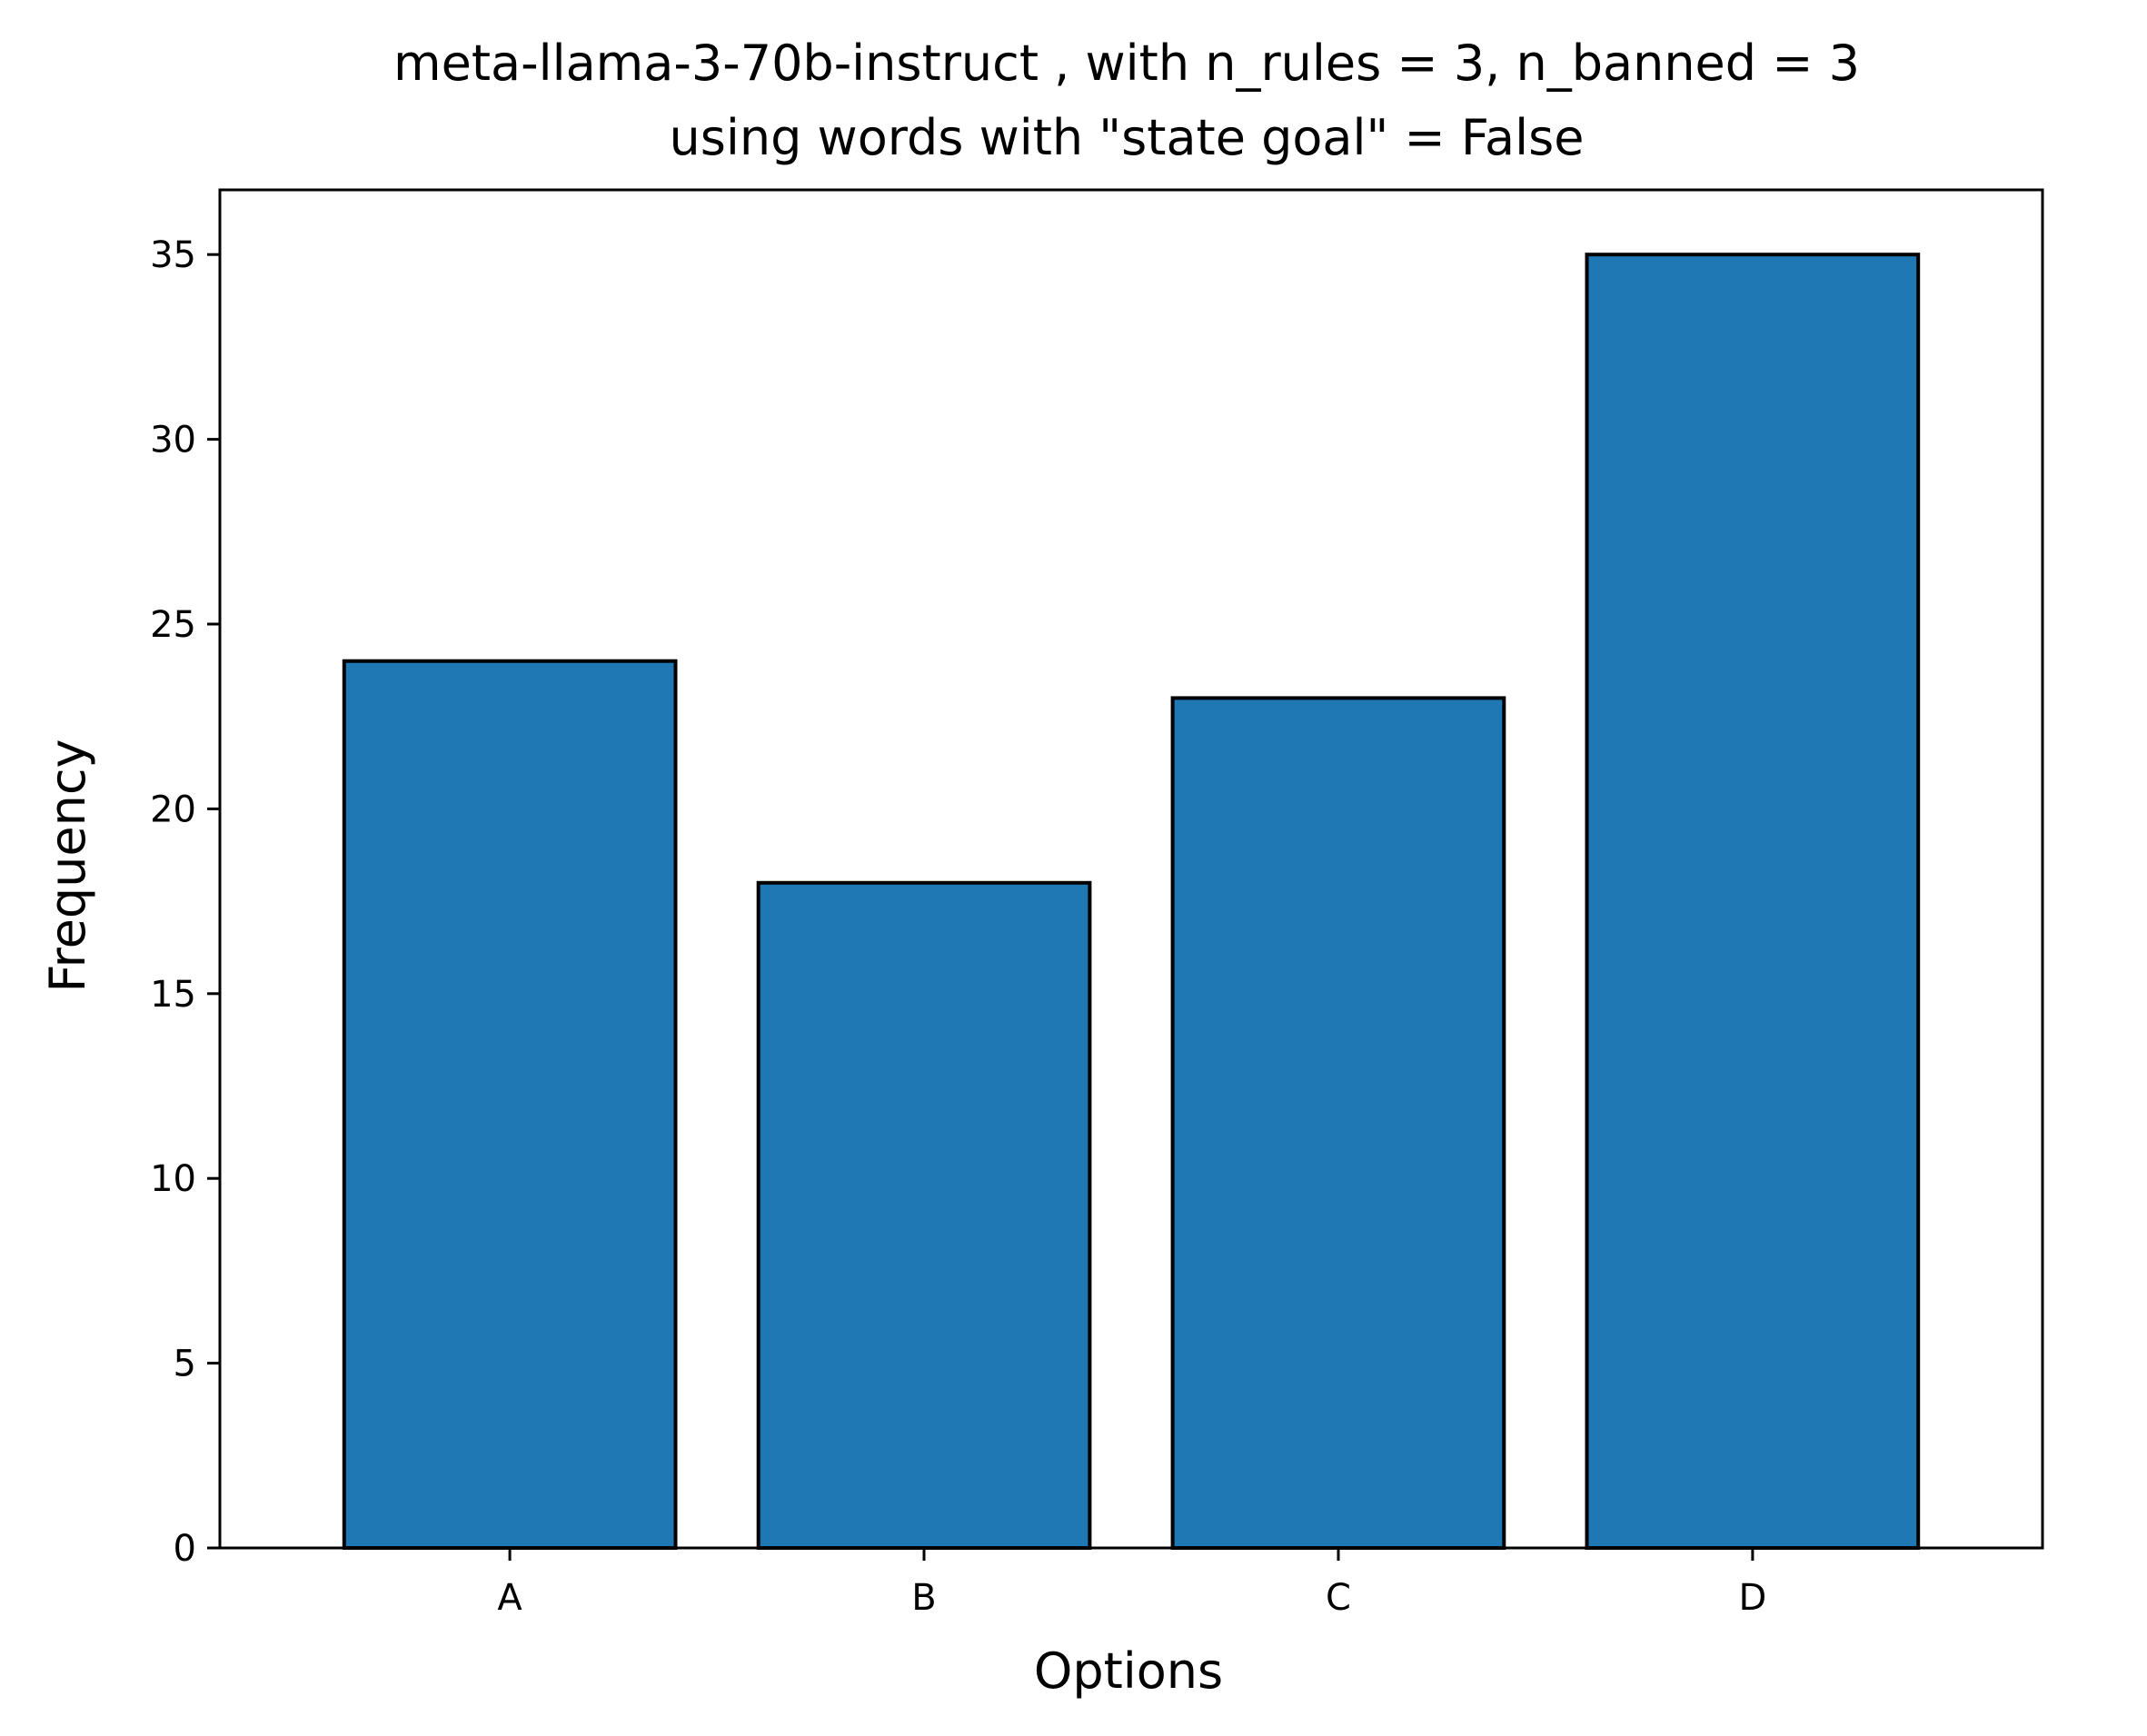 The height and width of the screenshot is (1736, 2147). I want to click on y-tick-label: 15, so click(173, 995).